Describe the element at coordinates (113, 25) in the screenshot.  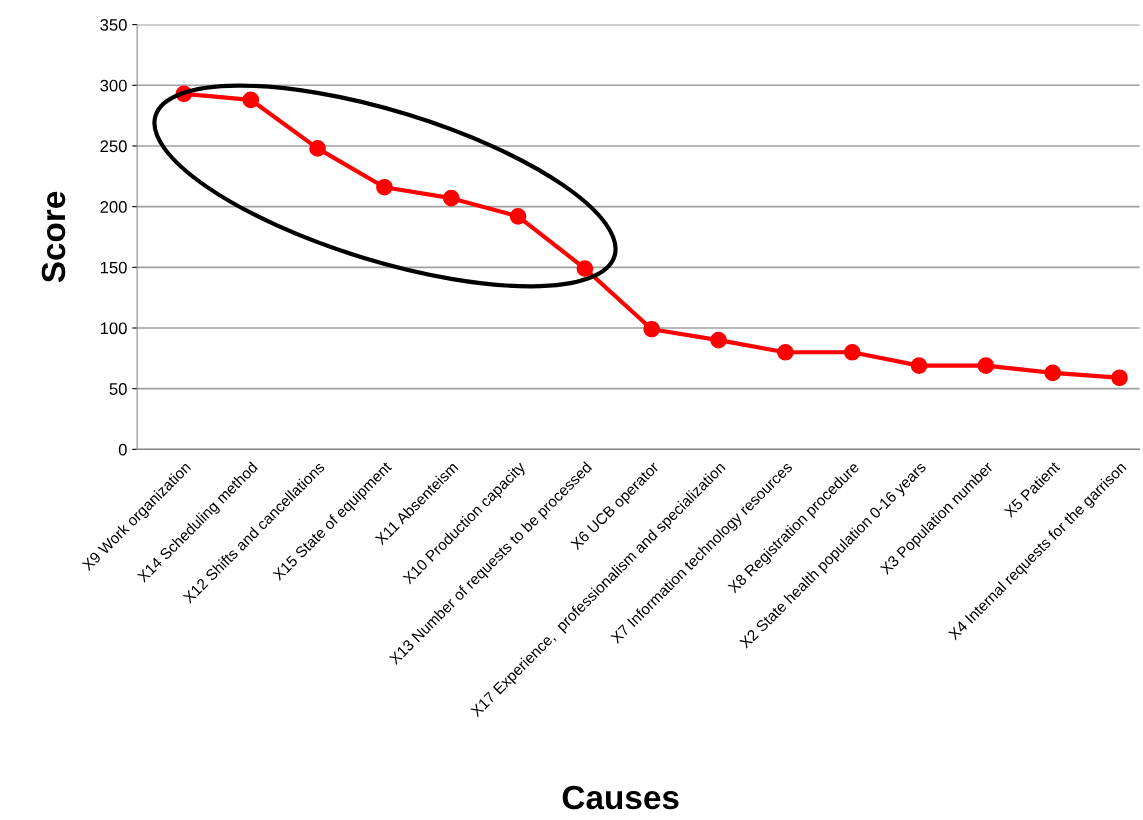
I see `y-tick-label: 350` at that location.